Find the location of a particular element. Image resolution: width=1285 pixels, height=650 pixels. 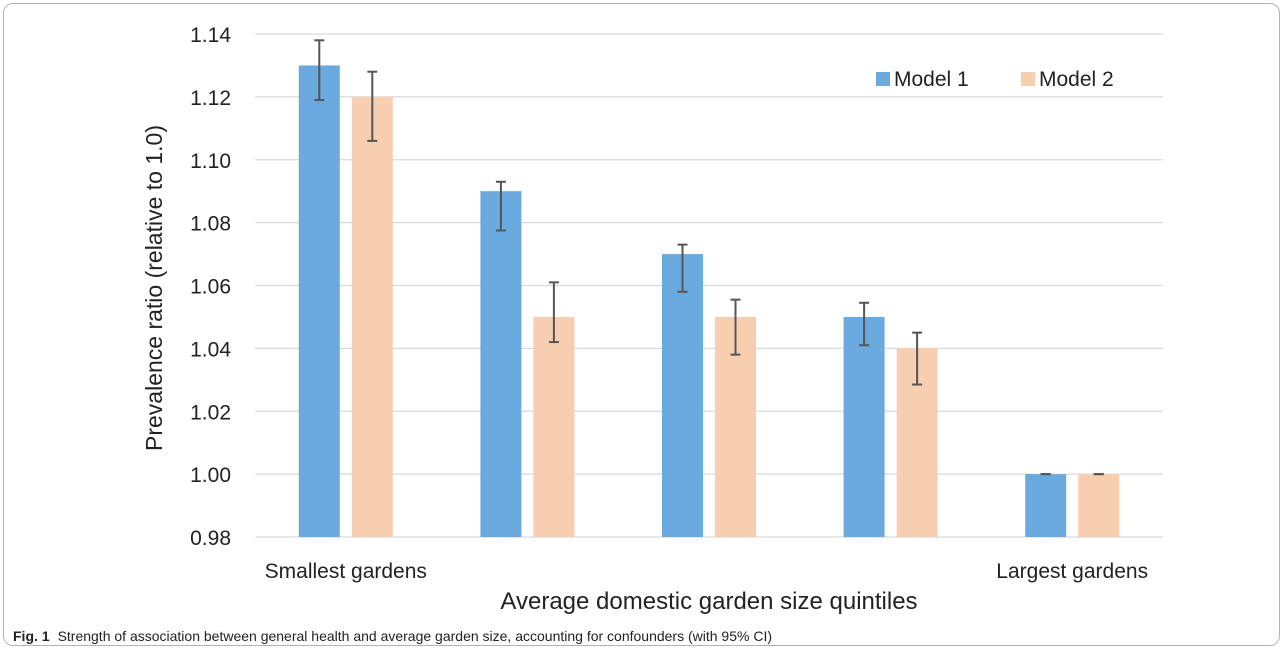

y-axis-ticks: 0.98 1.00 1.02 1.04 1.06 1.08 1.10 1.12 1.14 is located at coordinates (210, 287).